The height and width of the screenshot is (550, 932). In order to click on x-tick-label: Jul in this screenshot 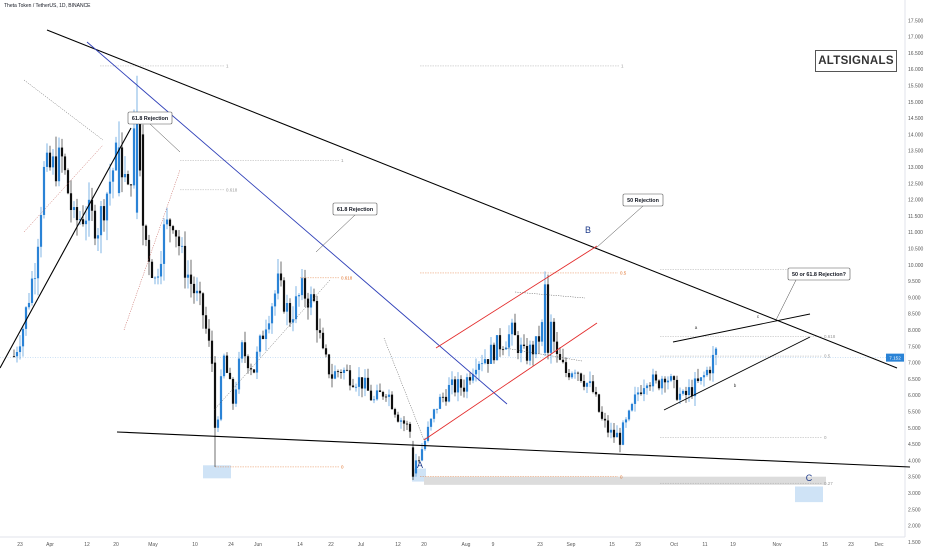, I will do `click(361, 545)`.